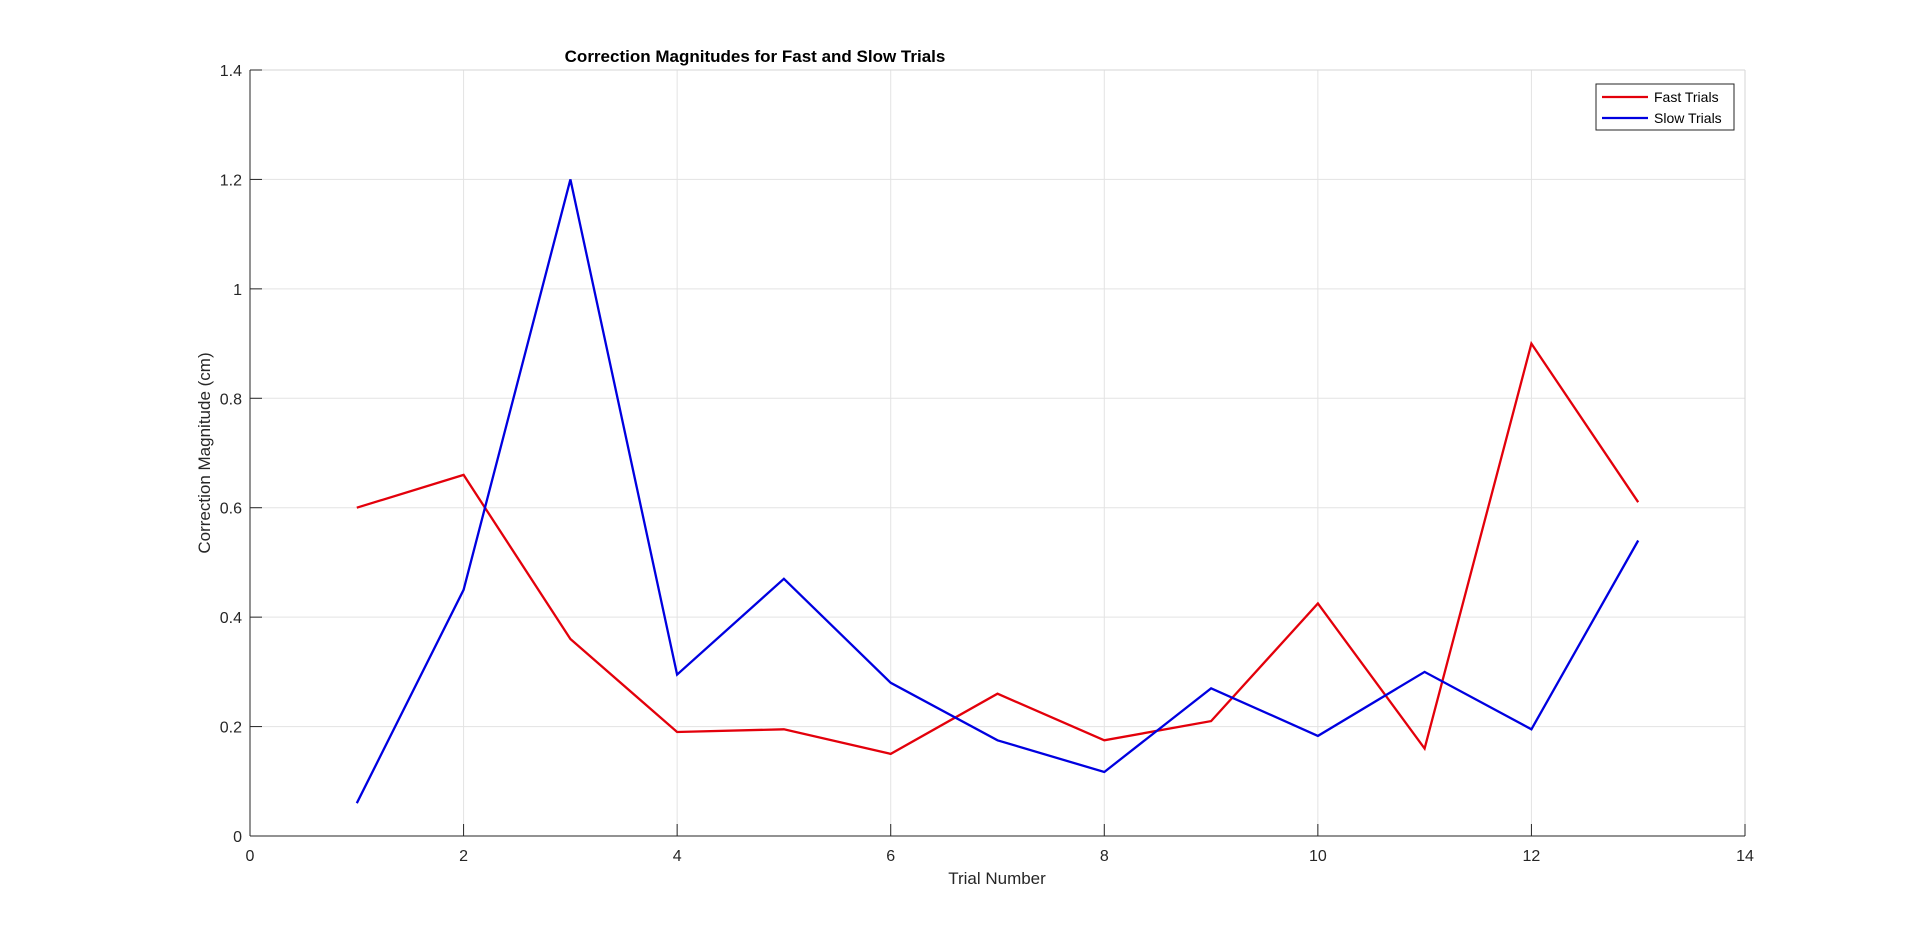  I want to click on y-axis-label: Correction Magnitude (cm), so click(204, 452).